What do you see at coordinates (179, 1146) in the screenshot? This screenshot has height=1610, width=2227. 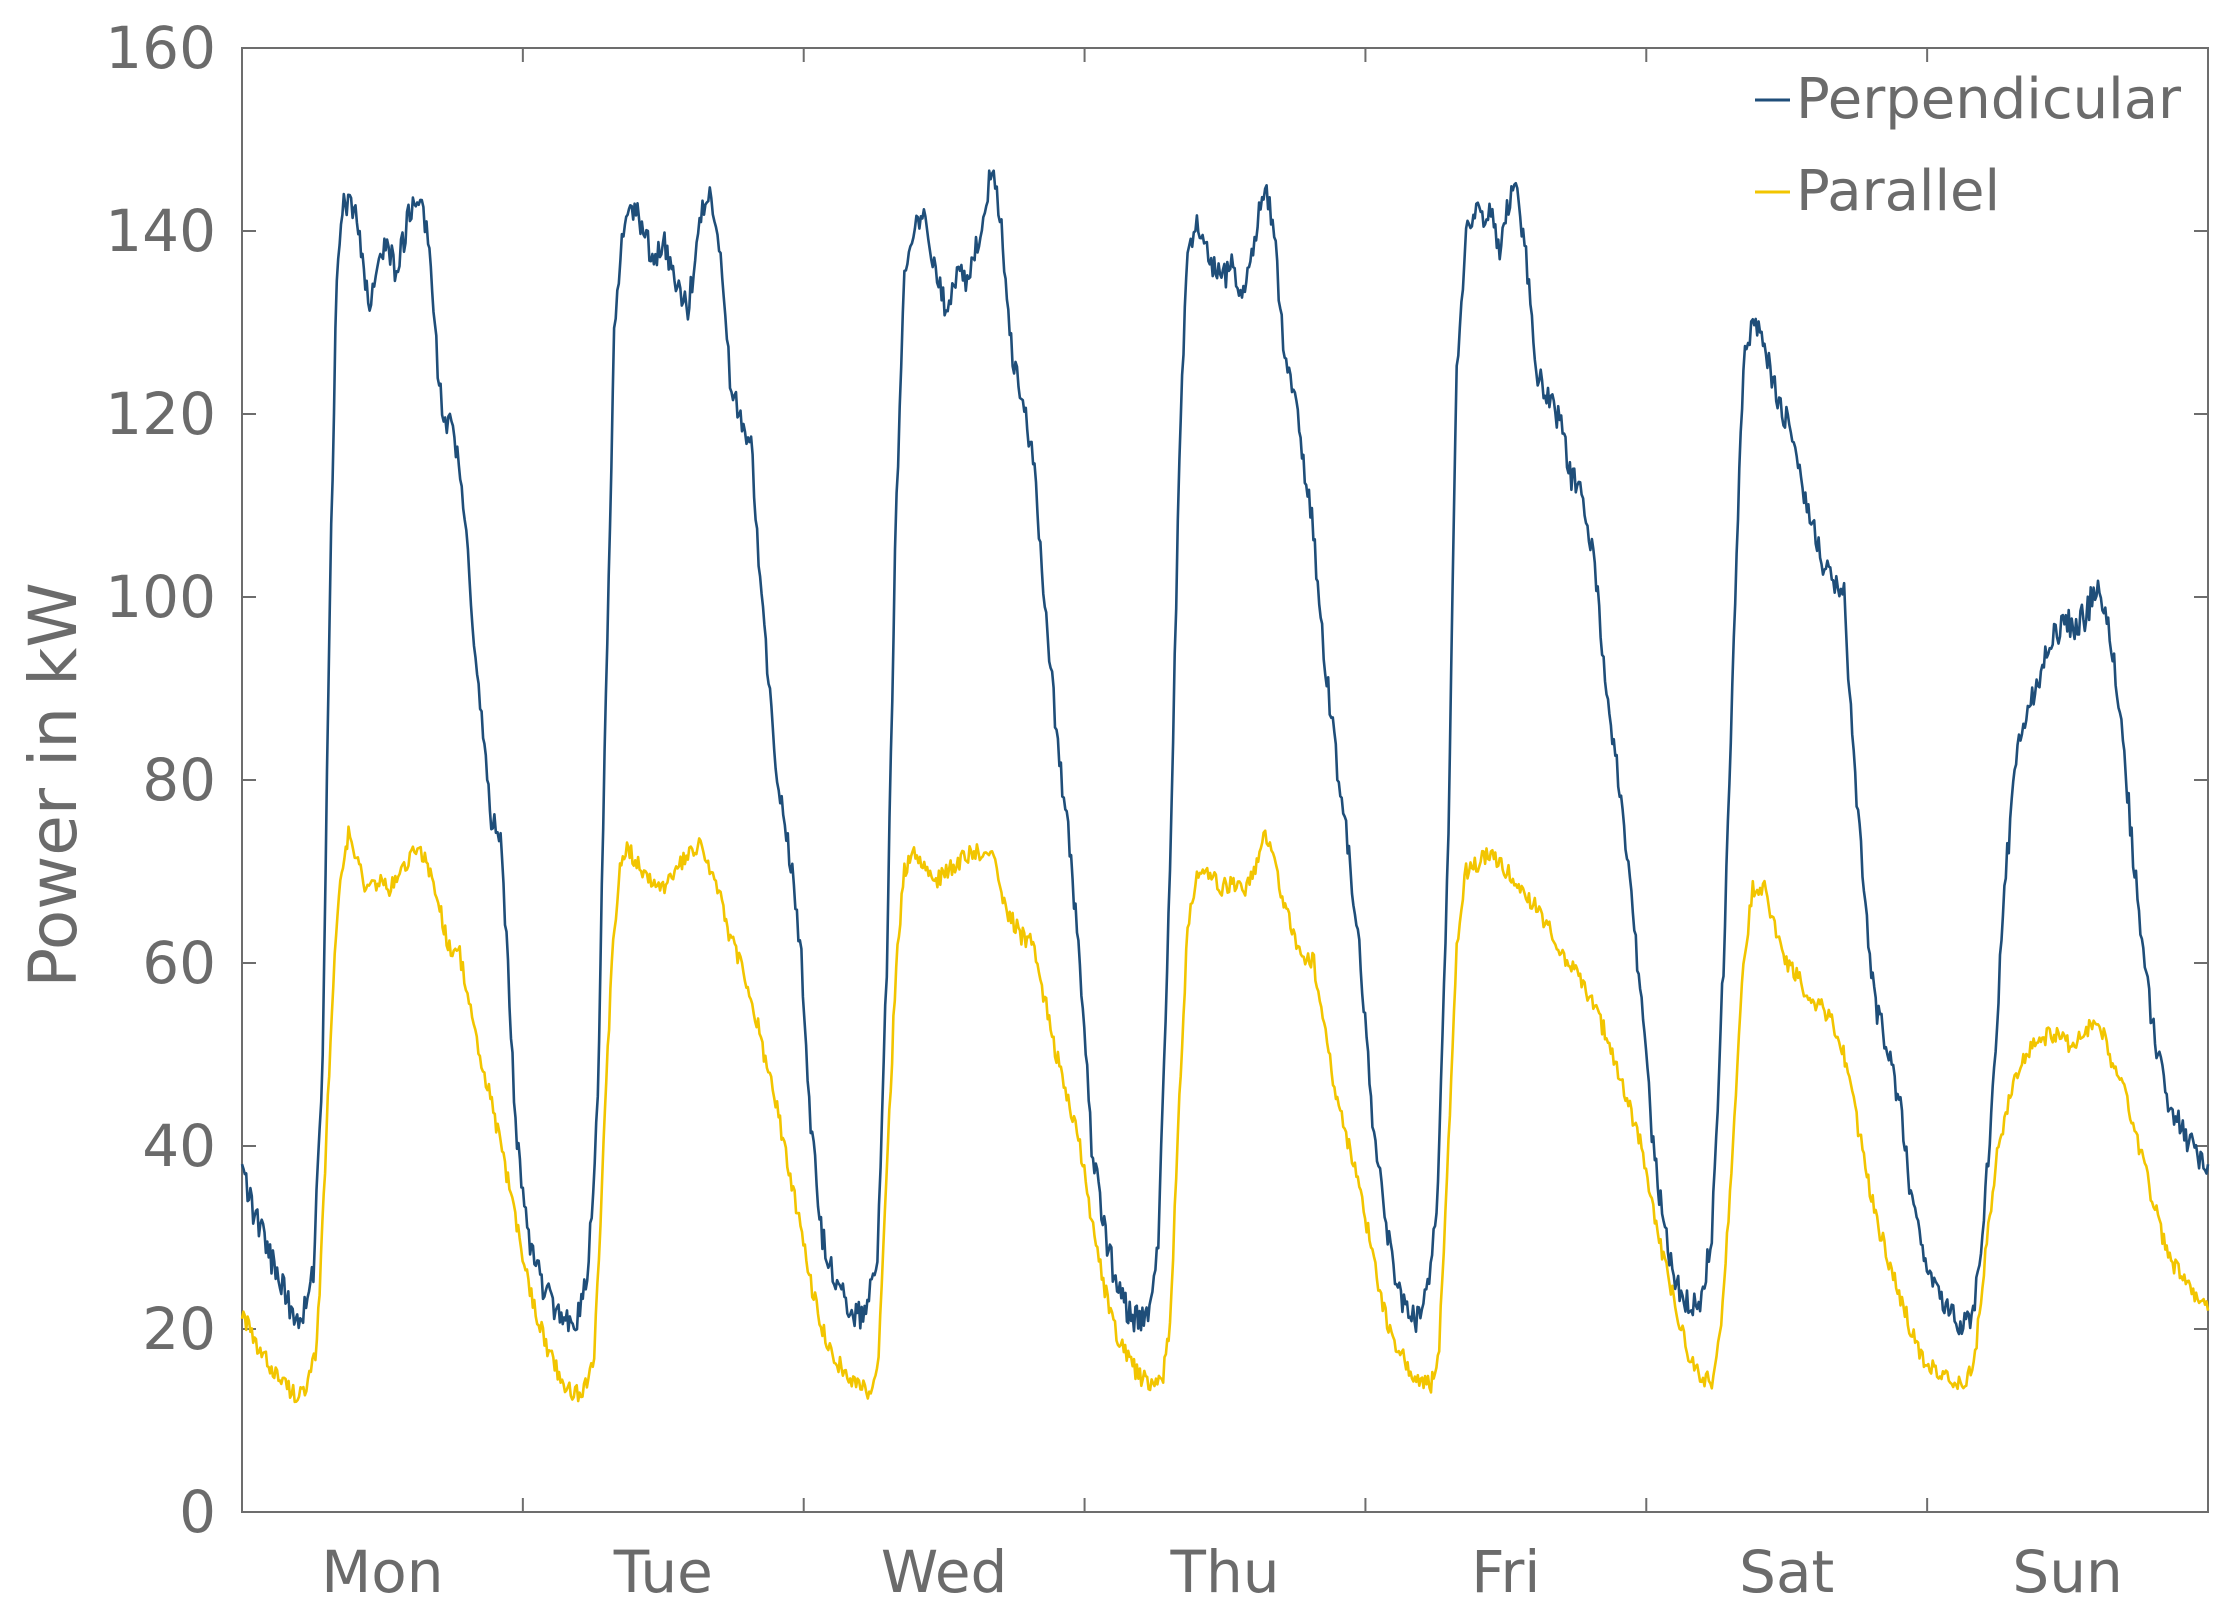 I see `y-tick-label: 40` at bounding box center [179, 1146].